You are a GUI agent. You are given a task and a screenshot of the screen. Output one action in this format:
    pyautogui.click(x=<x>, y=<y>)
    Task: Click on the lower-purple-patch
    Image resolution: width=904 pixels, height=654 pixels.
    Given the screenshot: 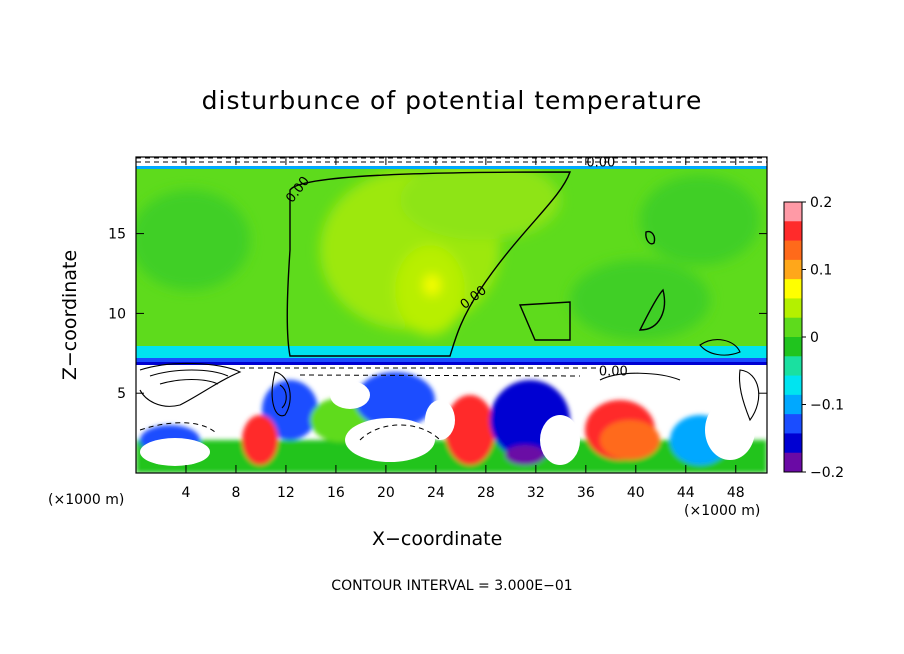 What is the action you would take?
    pyautogui.click(x=525, y=455)
    